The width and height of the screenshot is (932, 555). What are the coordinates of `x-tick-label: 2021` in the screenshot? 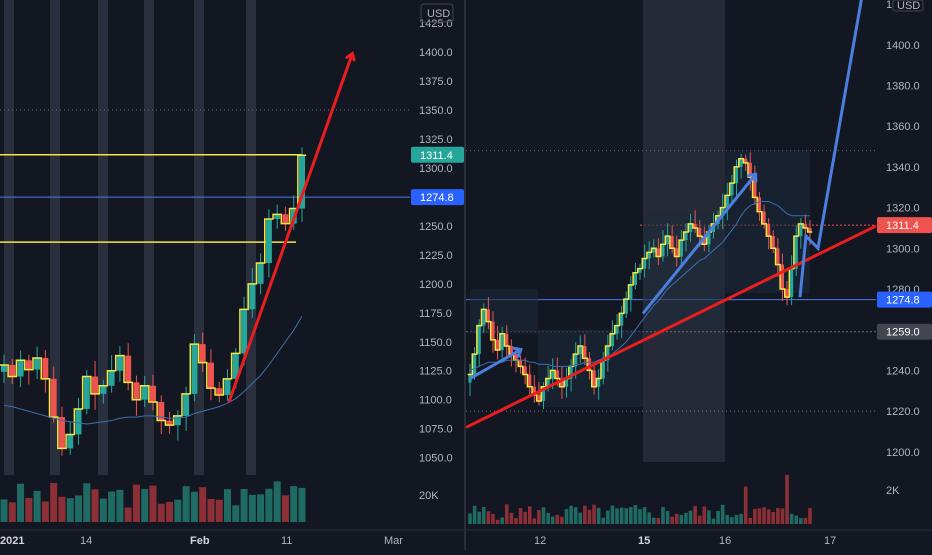 It's located at (12, 541).